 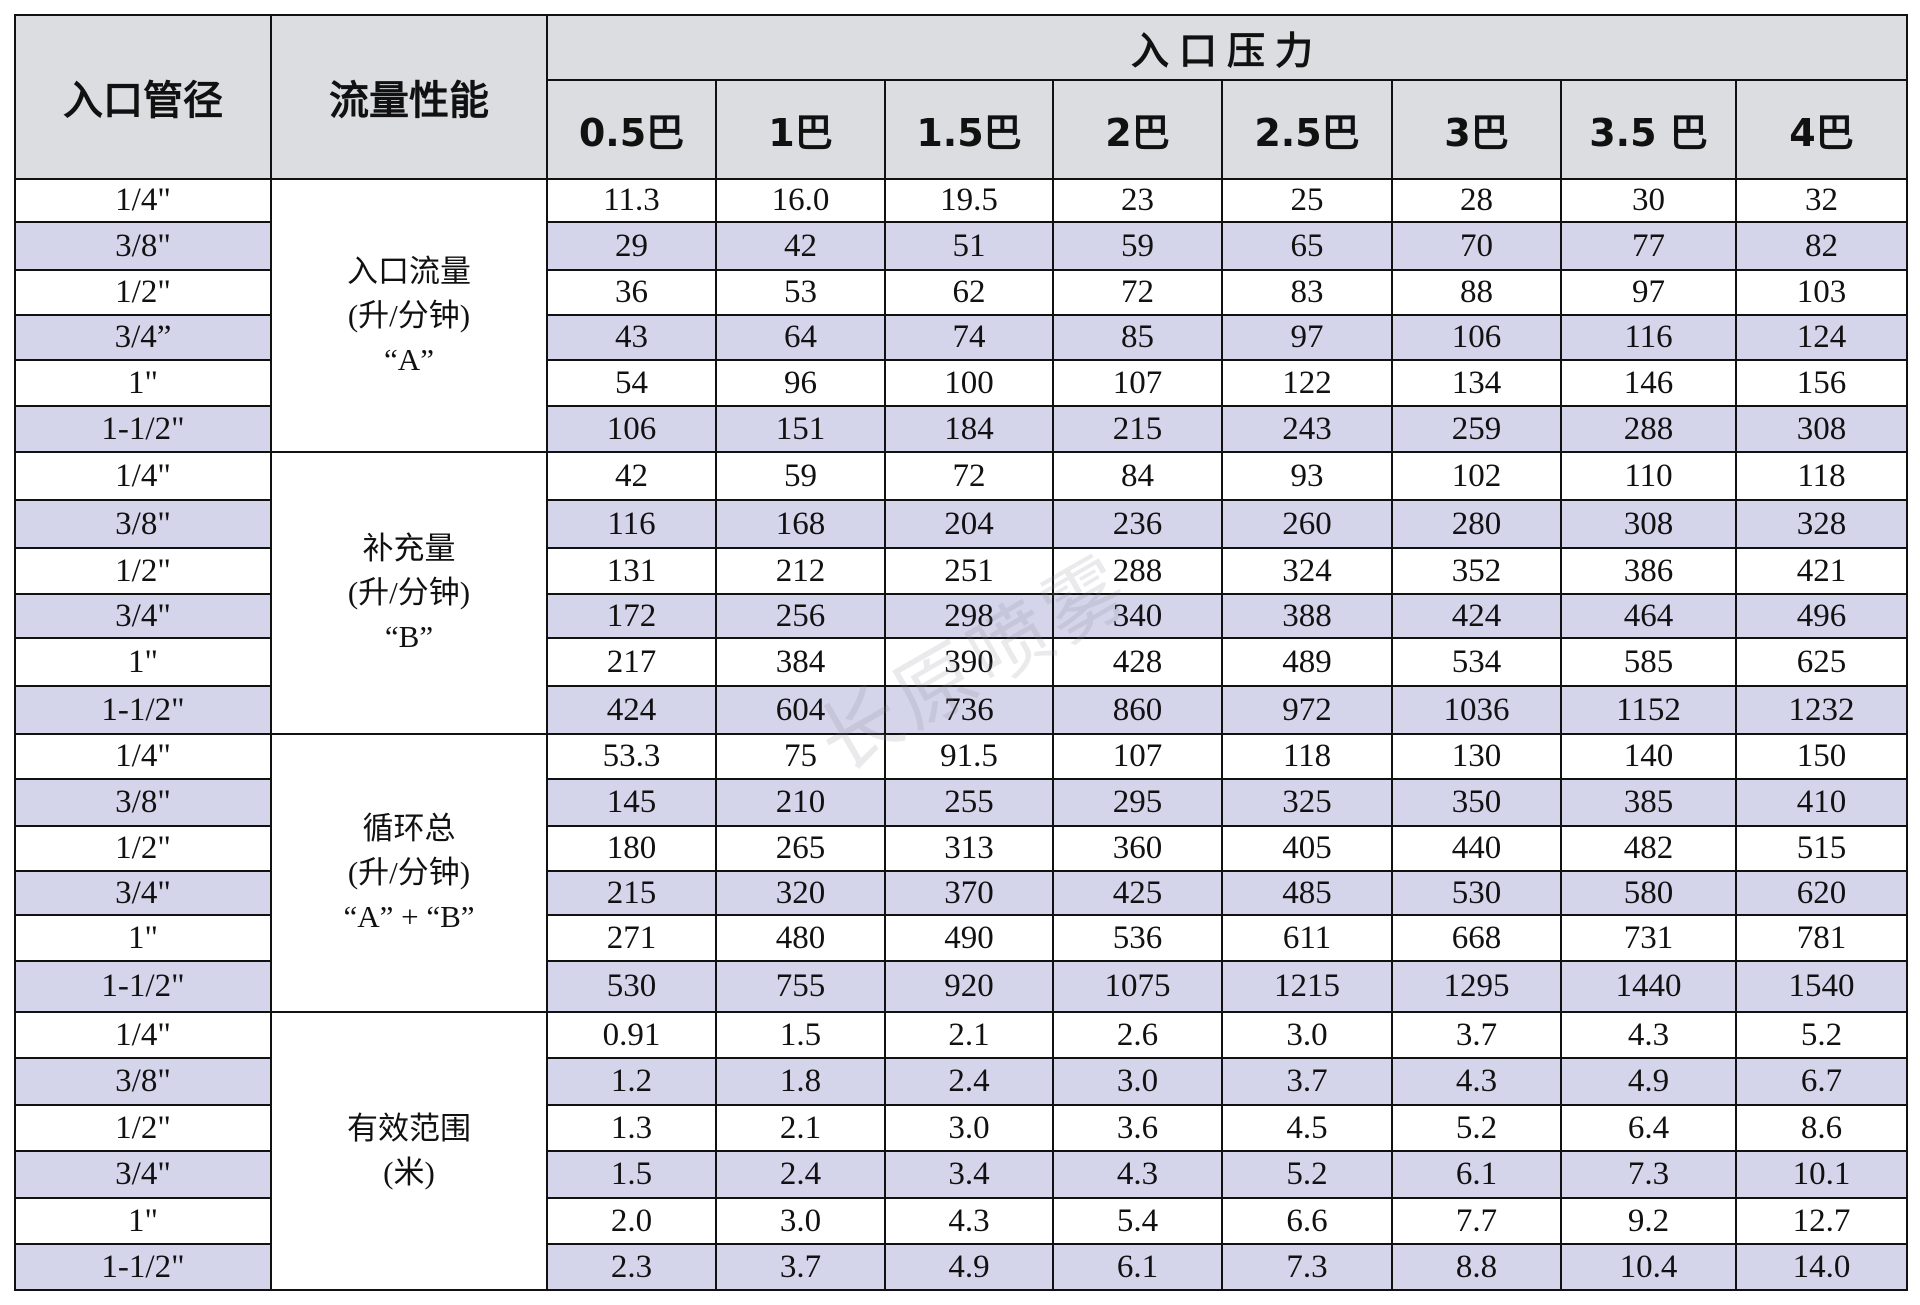 What do you see at coordinates (1137, 129) in the screenshot?
I see `header-pressure: 2巴` at bounding box center [1137, 129].